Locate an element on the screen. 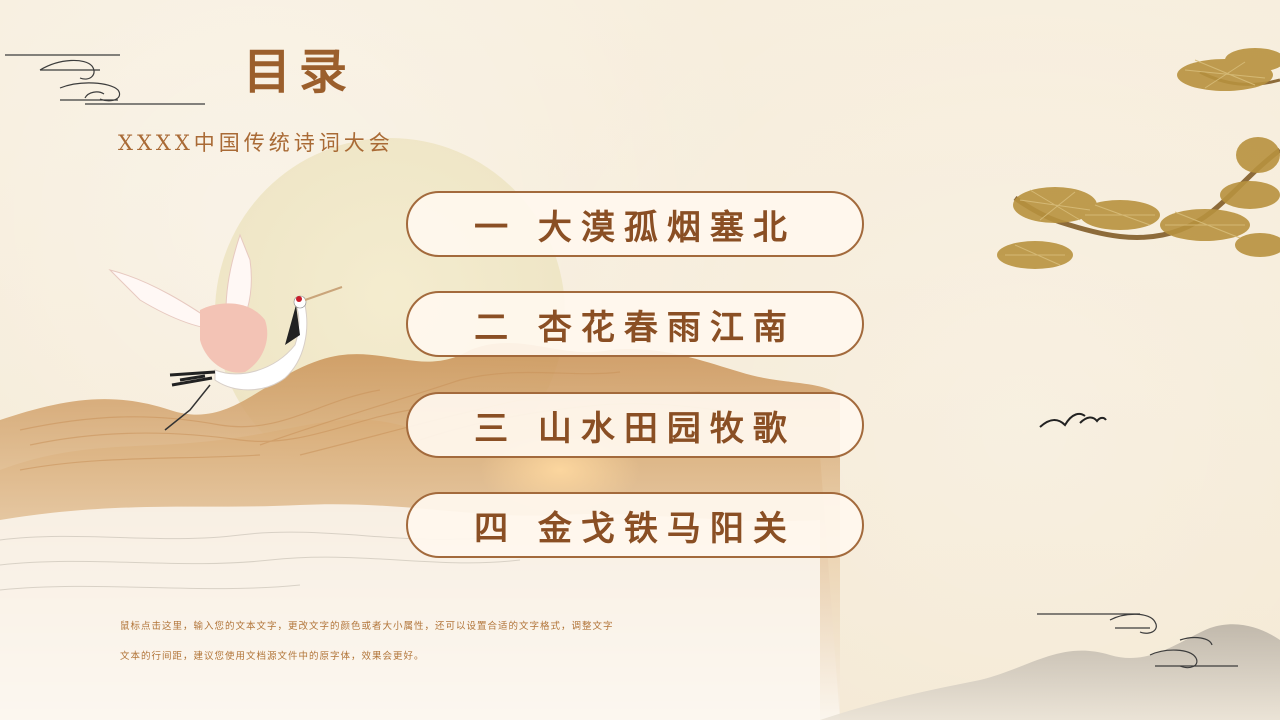  menu-item-label: 三 山水田园牧歌 is located at coordinates (635, 428).